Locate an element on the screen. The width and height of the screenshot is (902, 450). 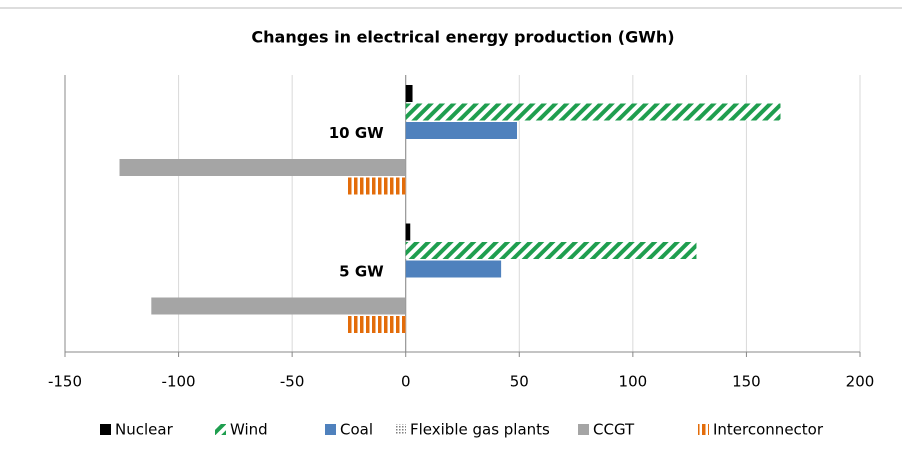
x-tick-label: -100 is located at coordinates (179, 382).